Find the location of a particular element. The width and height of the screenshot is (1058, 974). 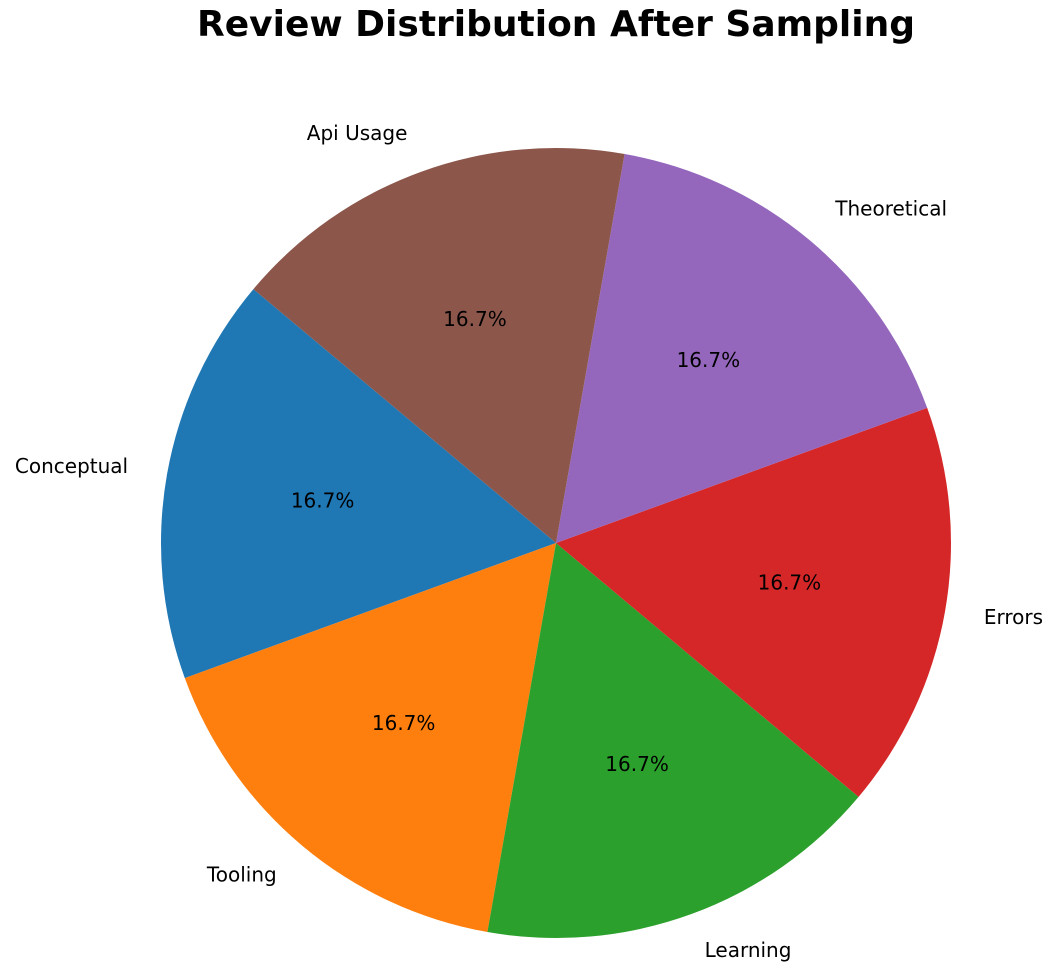

slice-label: Conceptual is located at coordinates (71, 466).